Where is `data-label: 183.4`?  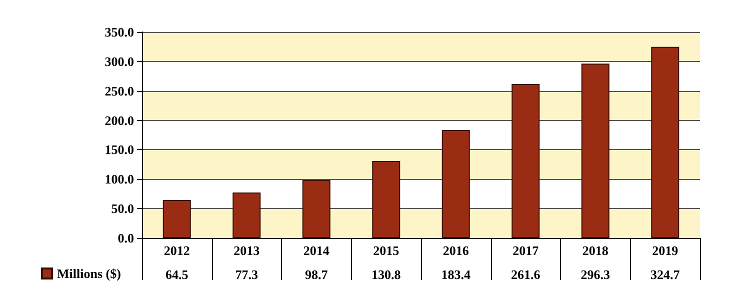
data-label: 183.4 is located at coordinates (456, 274).